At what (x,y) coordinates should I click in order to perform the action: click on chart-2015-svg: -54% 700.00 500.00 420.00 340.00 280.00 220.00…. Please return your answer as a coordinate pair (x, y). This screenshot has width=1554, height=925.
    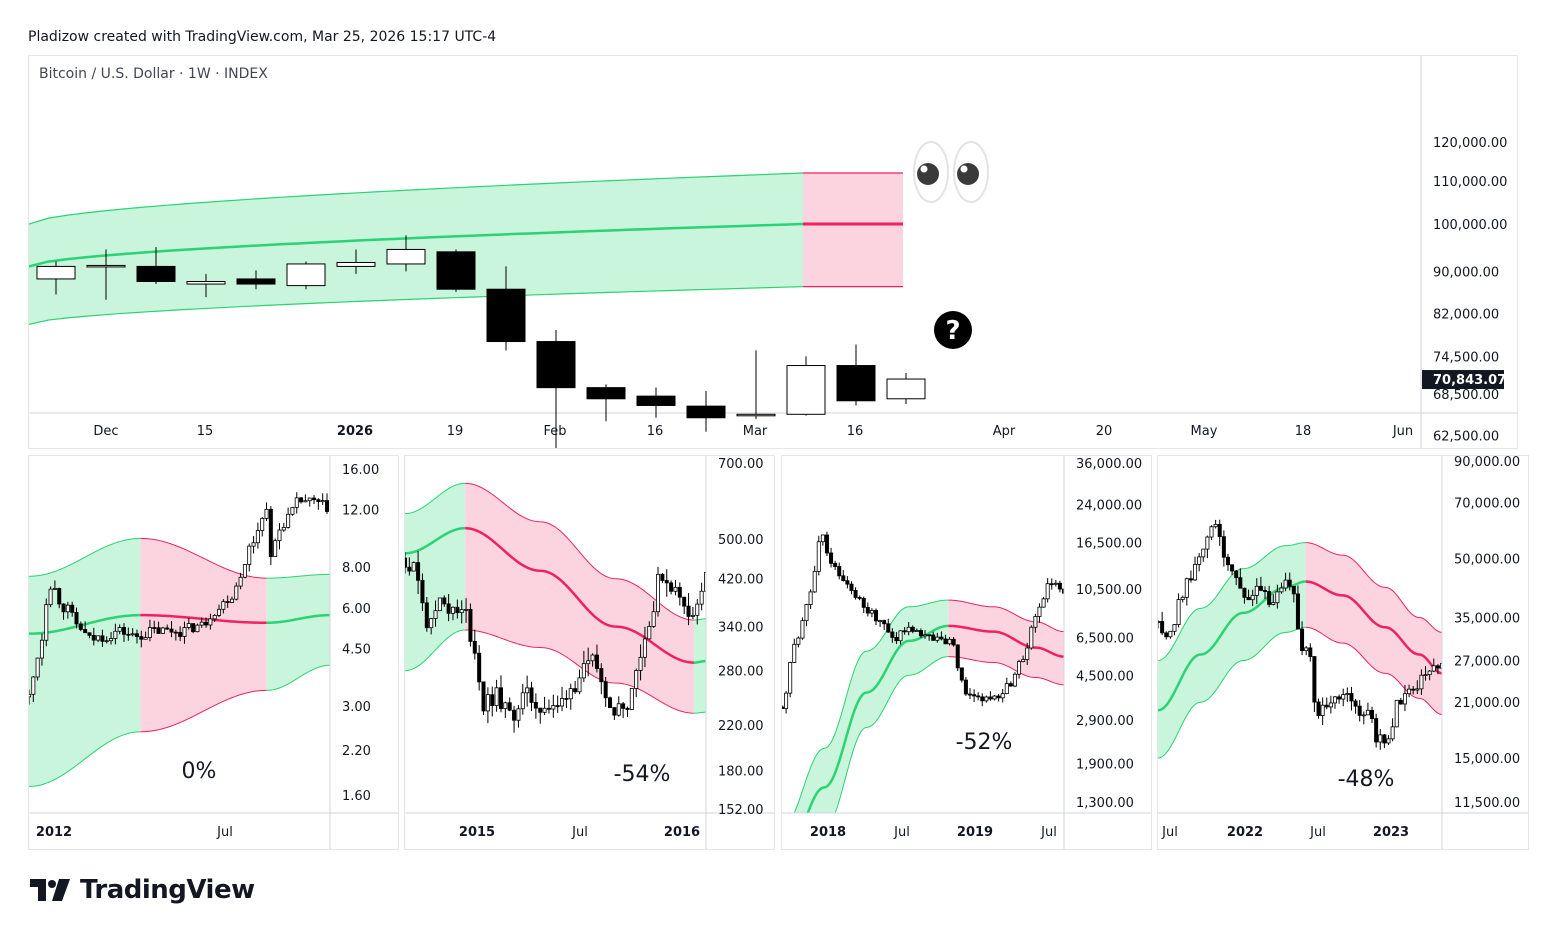
    Looking at the image, I should click on (589, 652).